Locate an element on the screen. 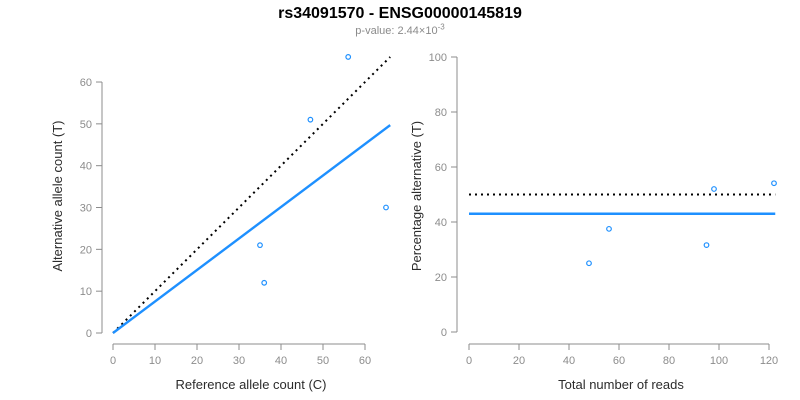  x-axis-title: Reference allele count (C) is located at coordinates (250, 384).